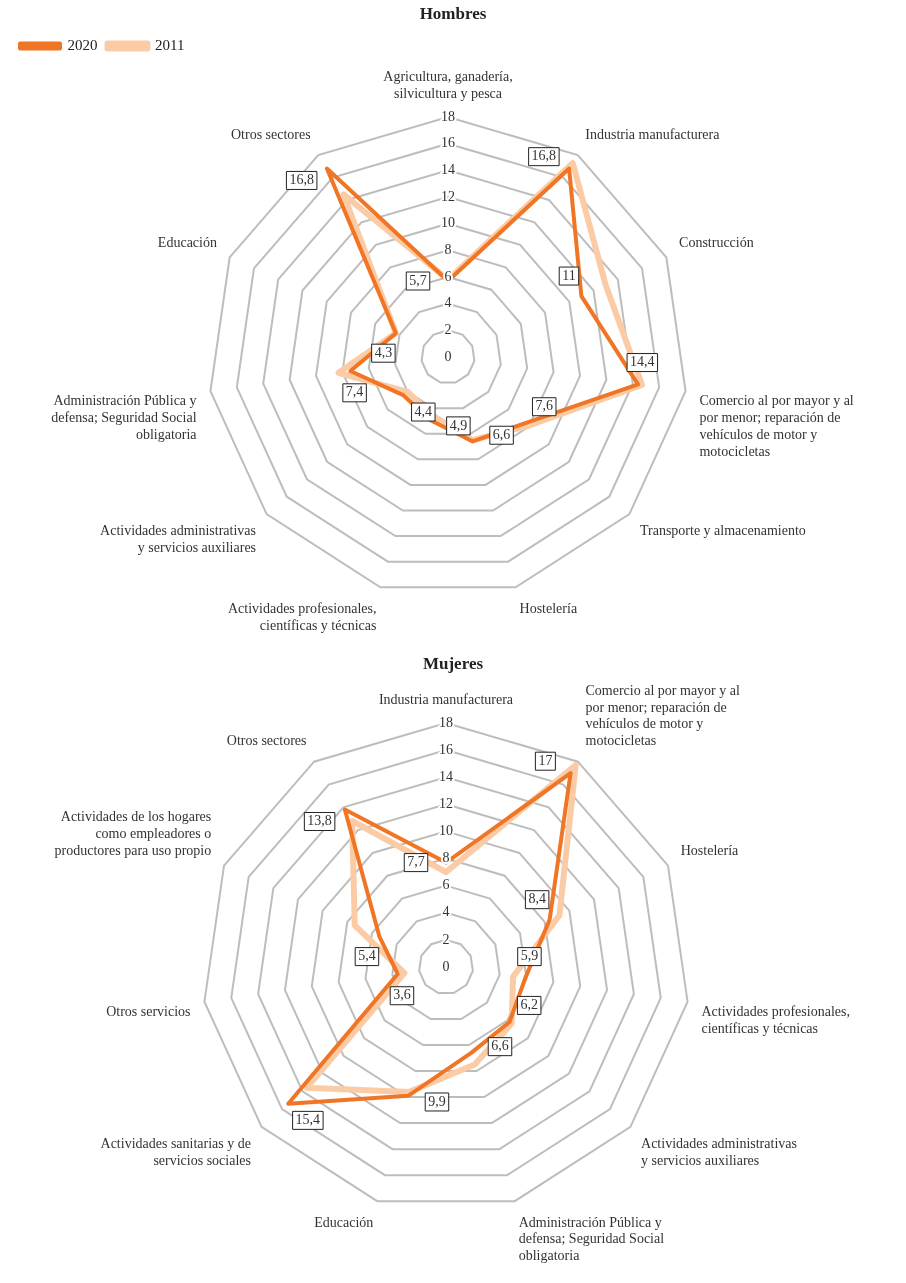 This screenshot has width=906, height=1283. What do you see at coordinates (133, 834) in the screenshot?
I see `spoke-label: Actividades de los hogares como empleadores o productores para uso propio` at bounding box center [133, 834].